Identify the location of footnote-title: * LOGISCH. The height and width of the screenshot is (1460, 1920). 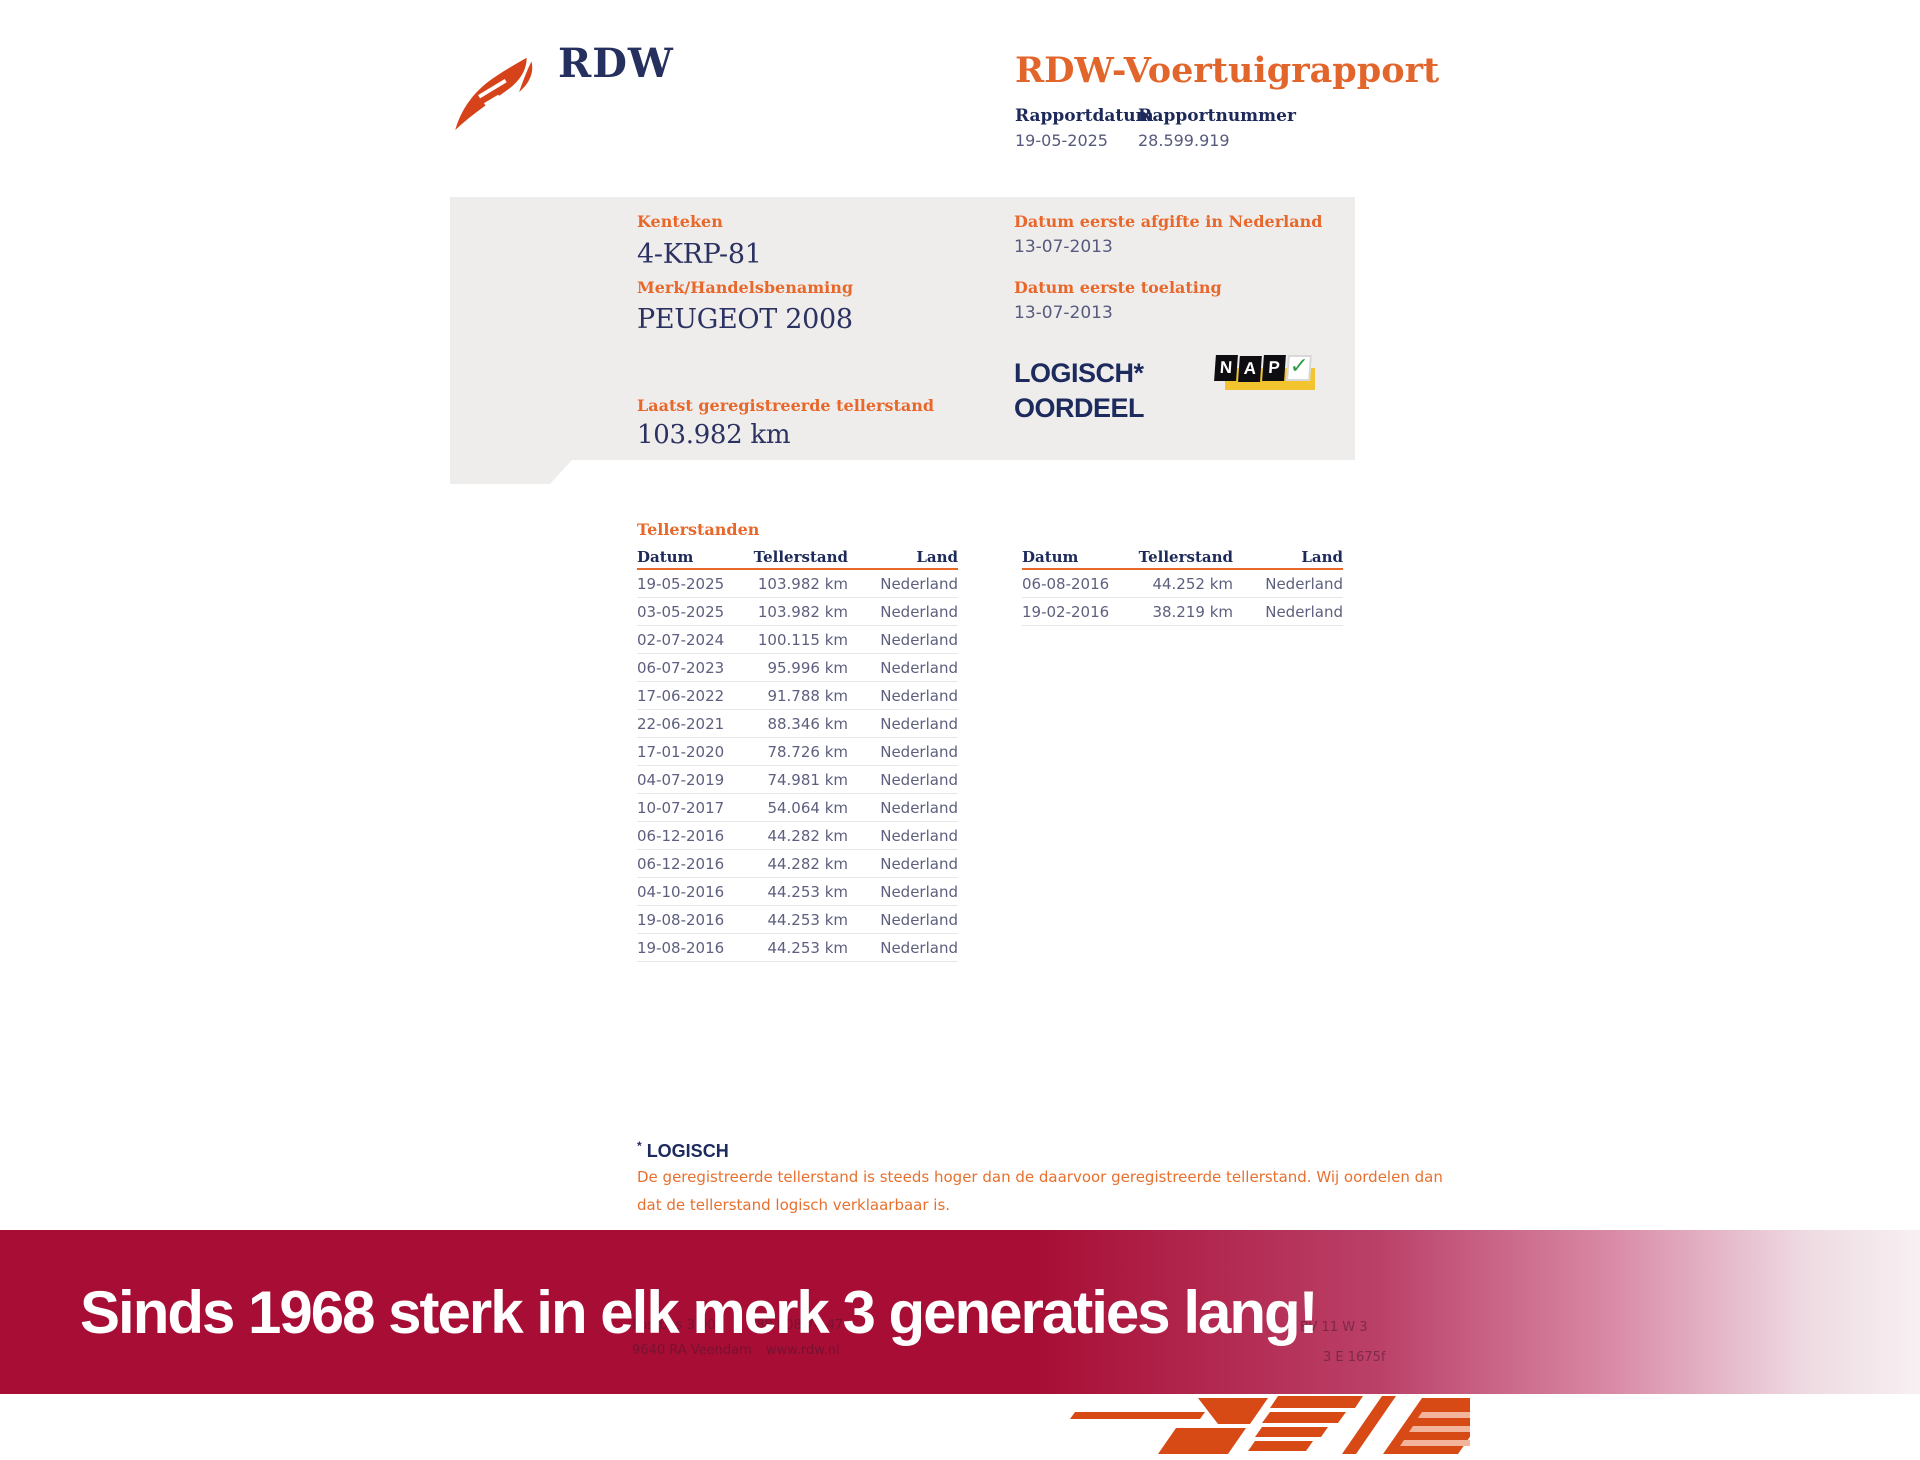
(683, 1150).